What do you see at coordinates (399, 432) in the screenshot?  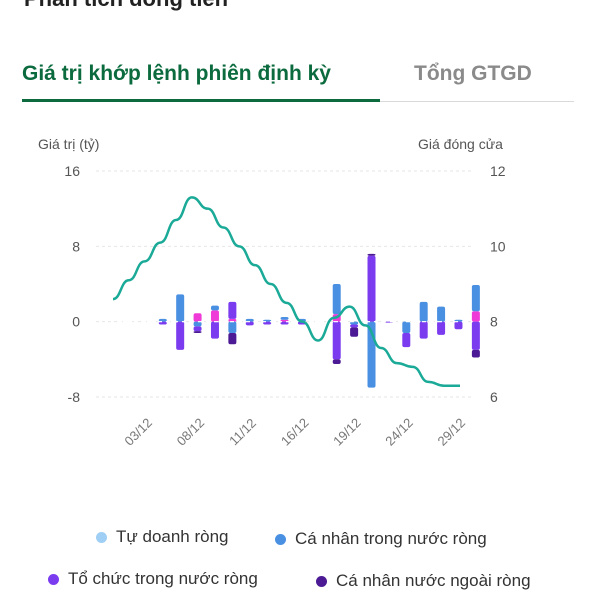 I see `x-tick-label: 24/12` at bounding box center [399, 432].